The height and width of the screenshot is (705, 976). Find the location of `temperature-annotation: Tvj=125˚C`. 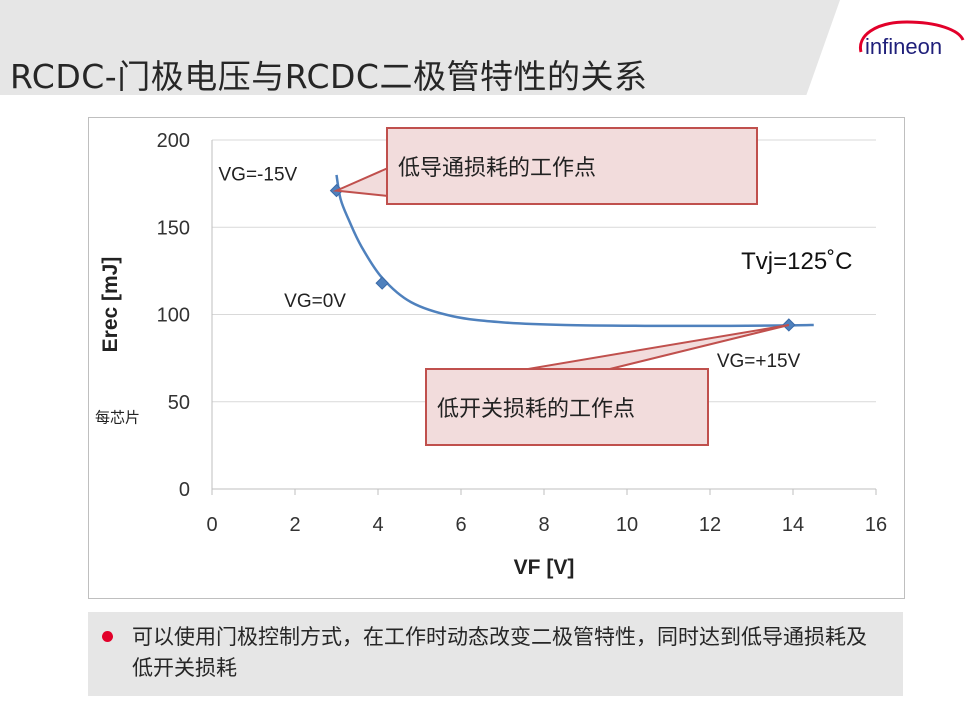

temperature-annotation: Tvj=125˚C is located at coordinates (796, 261).